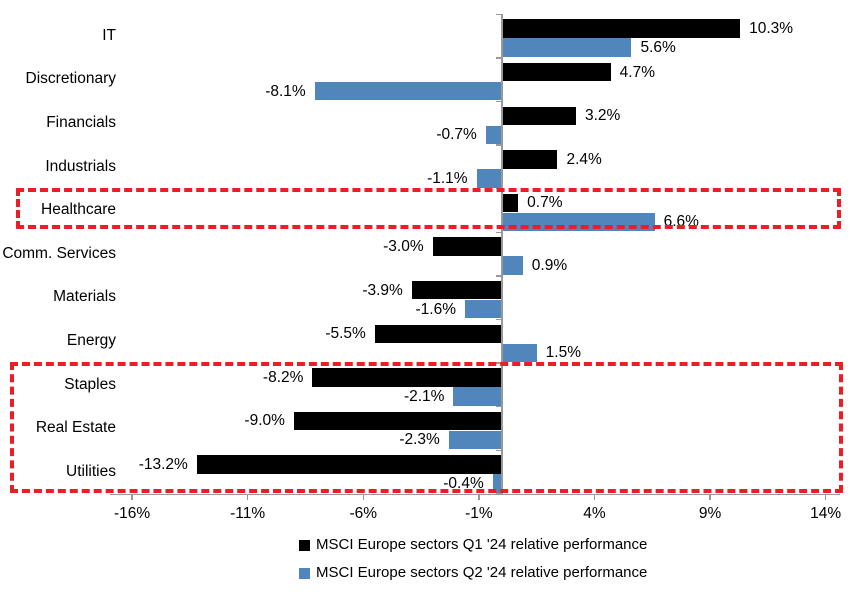 The height and width of the screenshot is (601, 852). Describe the element at coordinates (59, 253) in the screenshot. I see `category-label: Comm. Services` at that location.